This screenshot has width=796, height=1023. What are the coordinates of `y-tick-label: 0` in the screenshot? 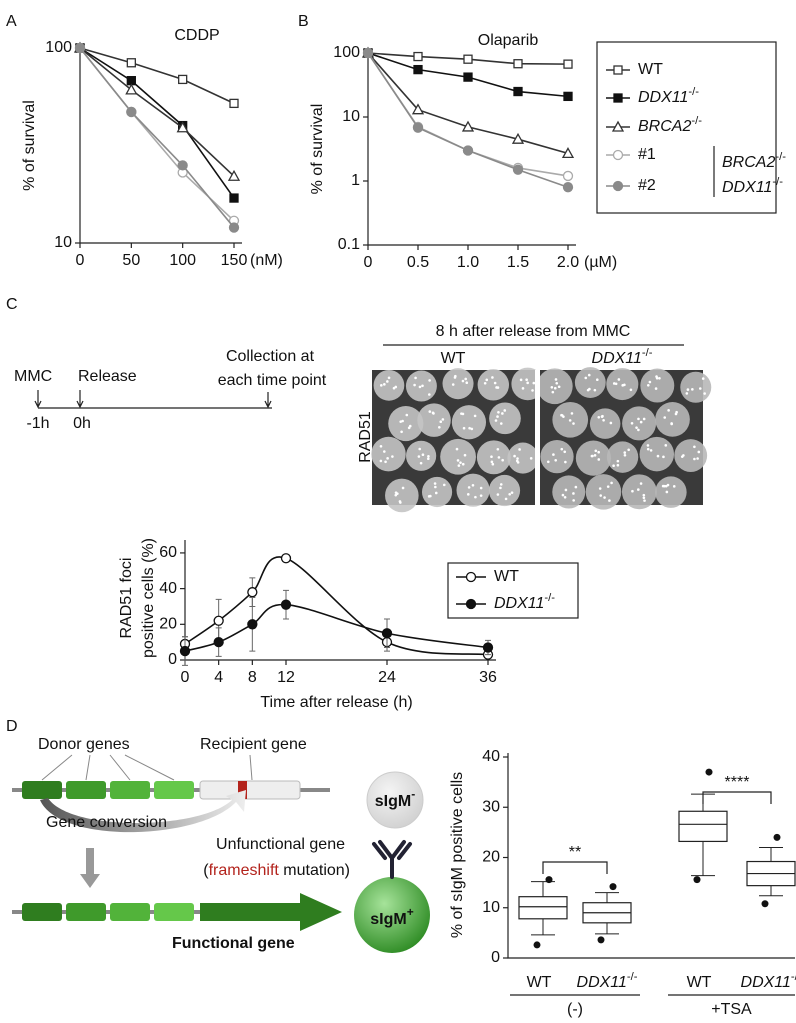 It's located at (495, 957).